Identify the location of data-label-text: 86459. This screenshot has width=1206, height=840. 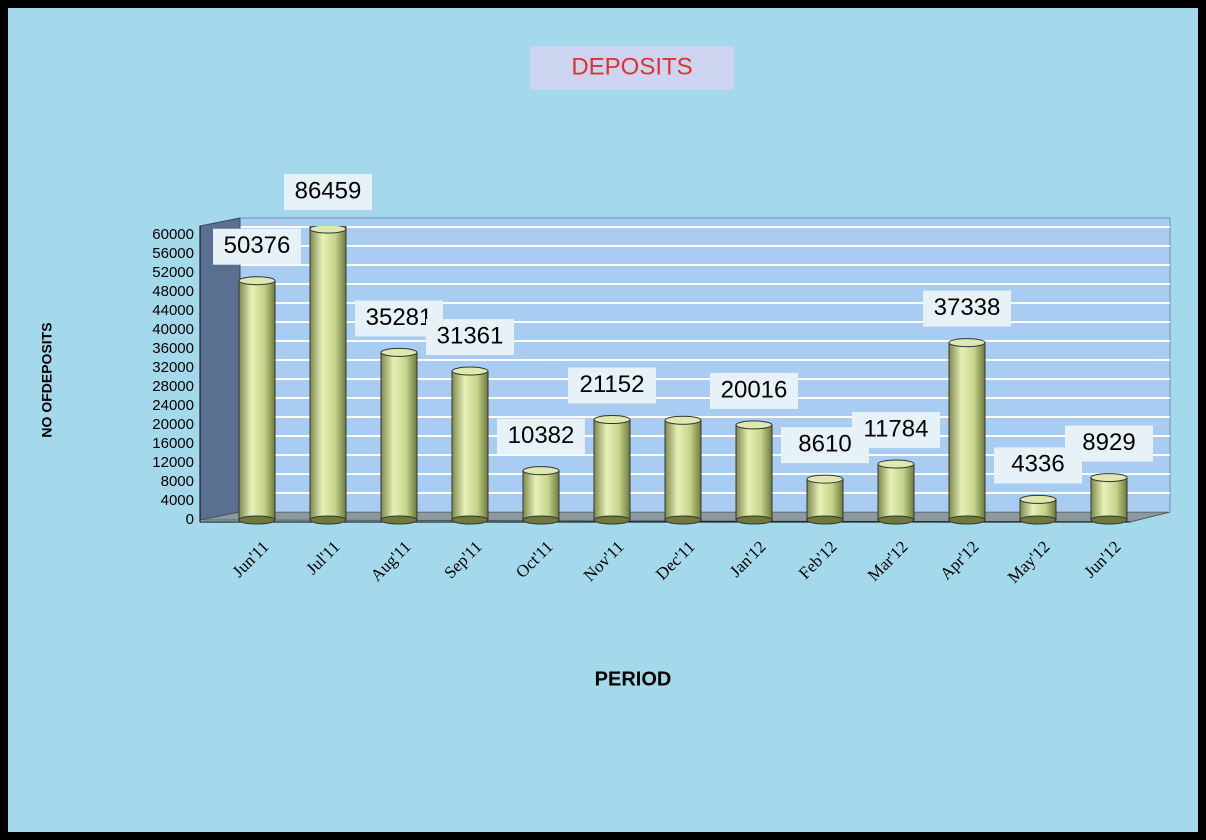
(328, 190).